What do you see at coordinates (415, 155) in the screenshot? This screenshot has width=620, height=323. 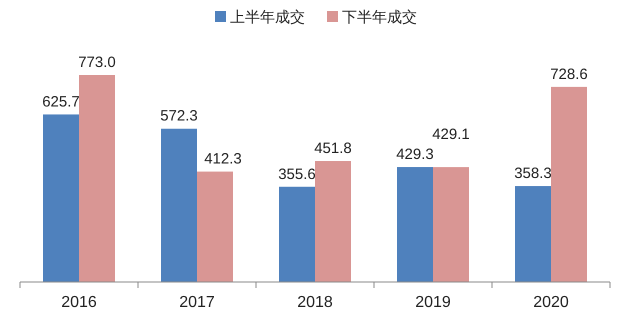 I see `data-label: 429.3` at bounding box center [415, 155].